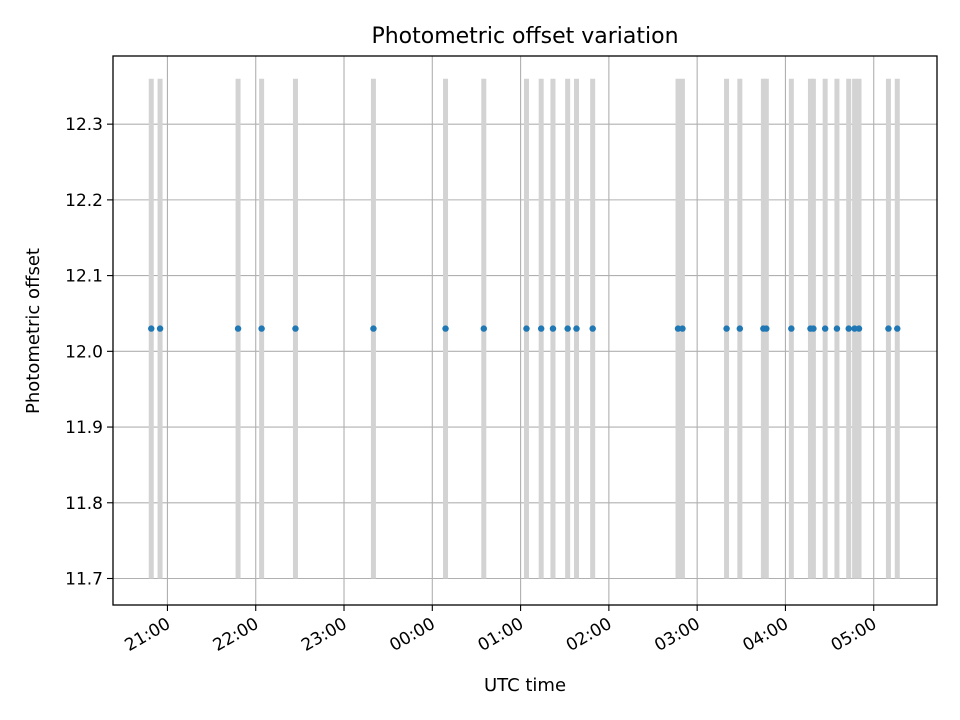 This screenshot has height=720, width=960. Describe the element at coordinates (84, 579) in the screenshot. I see `y-tick-label: 11.7` at that location.